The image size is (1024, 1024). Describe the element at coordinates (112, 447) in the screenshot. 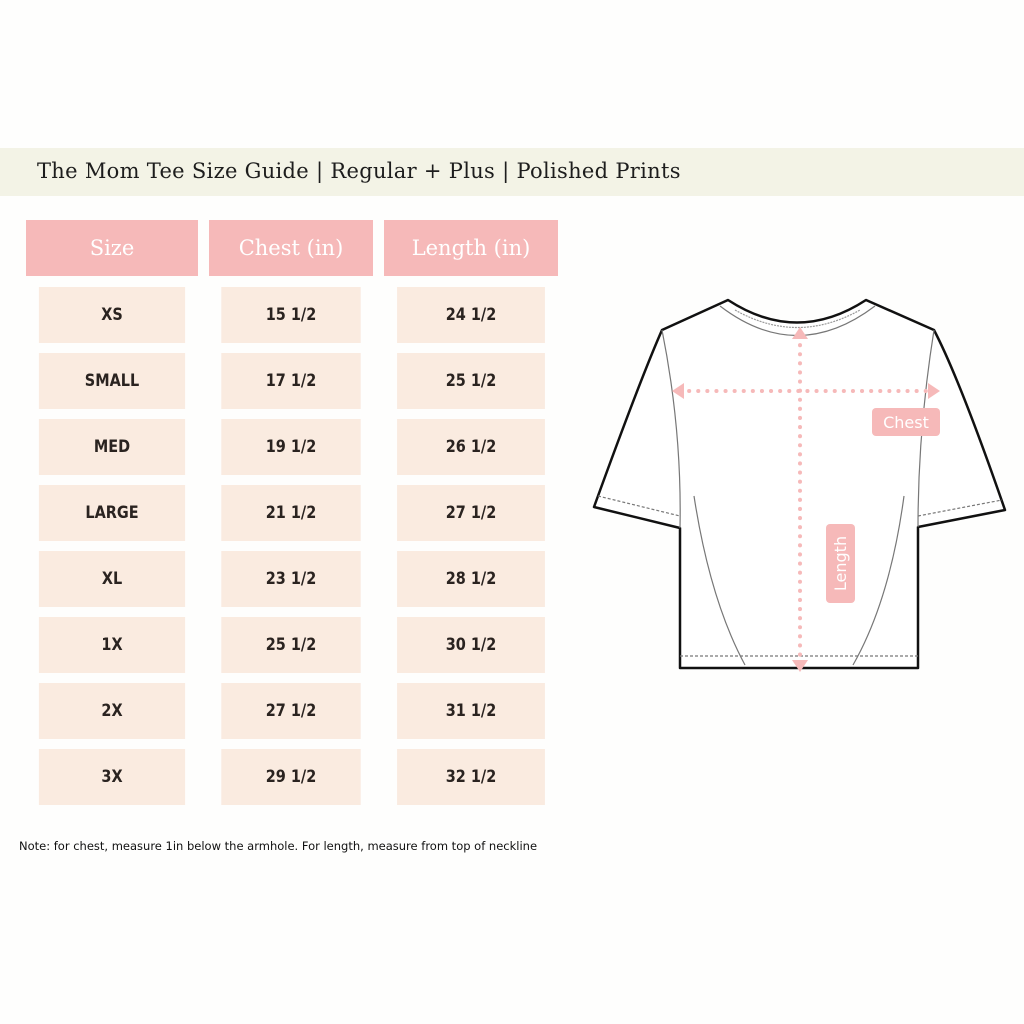

I see `table-cell: MED` at that location.